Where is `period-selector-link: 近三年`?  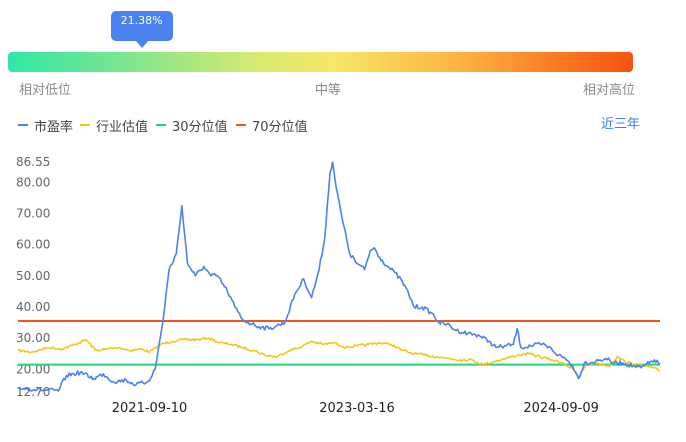 period-selector-link: 近三年 is located at coordinates (620, 124).